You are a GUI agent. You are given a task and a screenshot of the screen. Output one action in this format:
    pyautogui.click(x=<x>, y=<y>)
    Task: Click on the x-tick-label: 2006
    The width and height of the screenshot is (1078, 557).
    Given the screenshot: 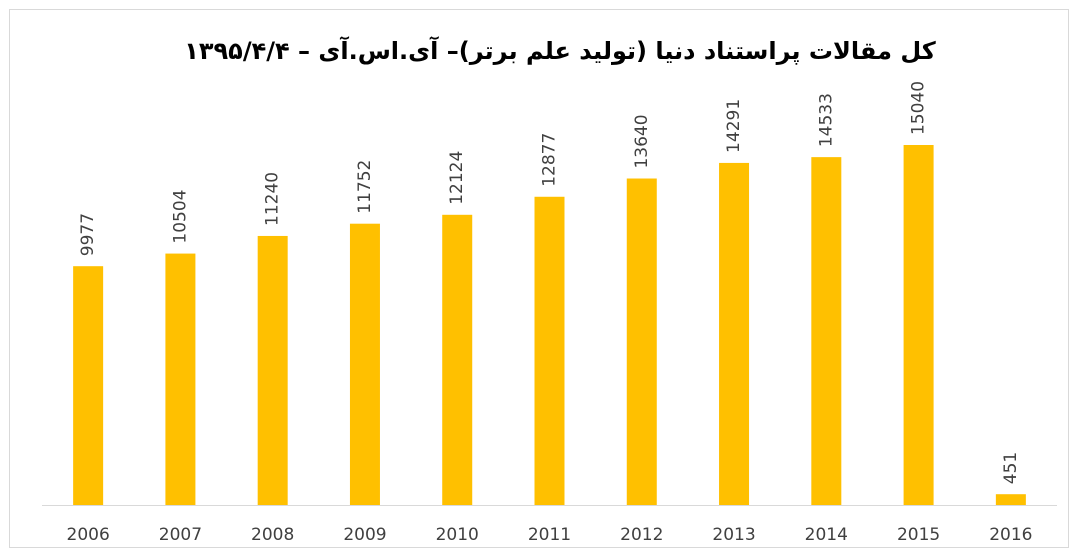 What is the action you would take?
    pyautogui.click(x=88, y=535)
    